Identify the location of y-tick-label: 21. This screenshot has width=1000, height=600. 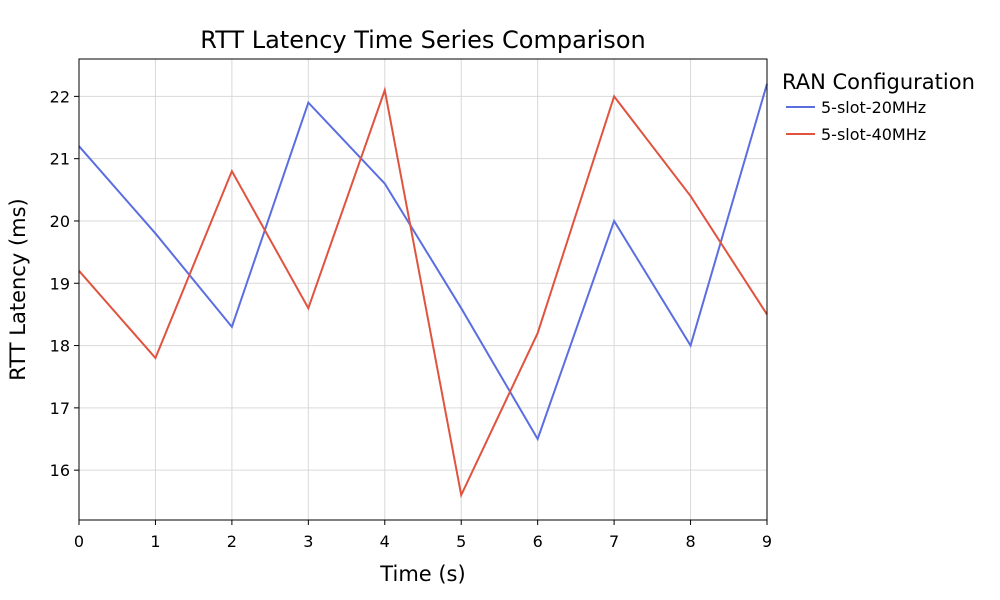
(60, 159).